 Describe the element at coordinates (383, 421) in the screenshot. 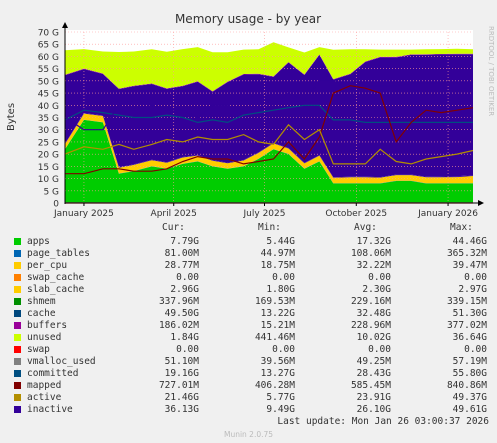

I see `last-update: Last update: Mon Jan 26 03:00:37 2026` at that location.